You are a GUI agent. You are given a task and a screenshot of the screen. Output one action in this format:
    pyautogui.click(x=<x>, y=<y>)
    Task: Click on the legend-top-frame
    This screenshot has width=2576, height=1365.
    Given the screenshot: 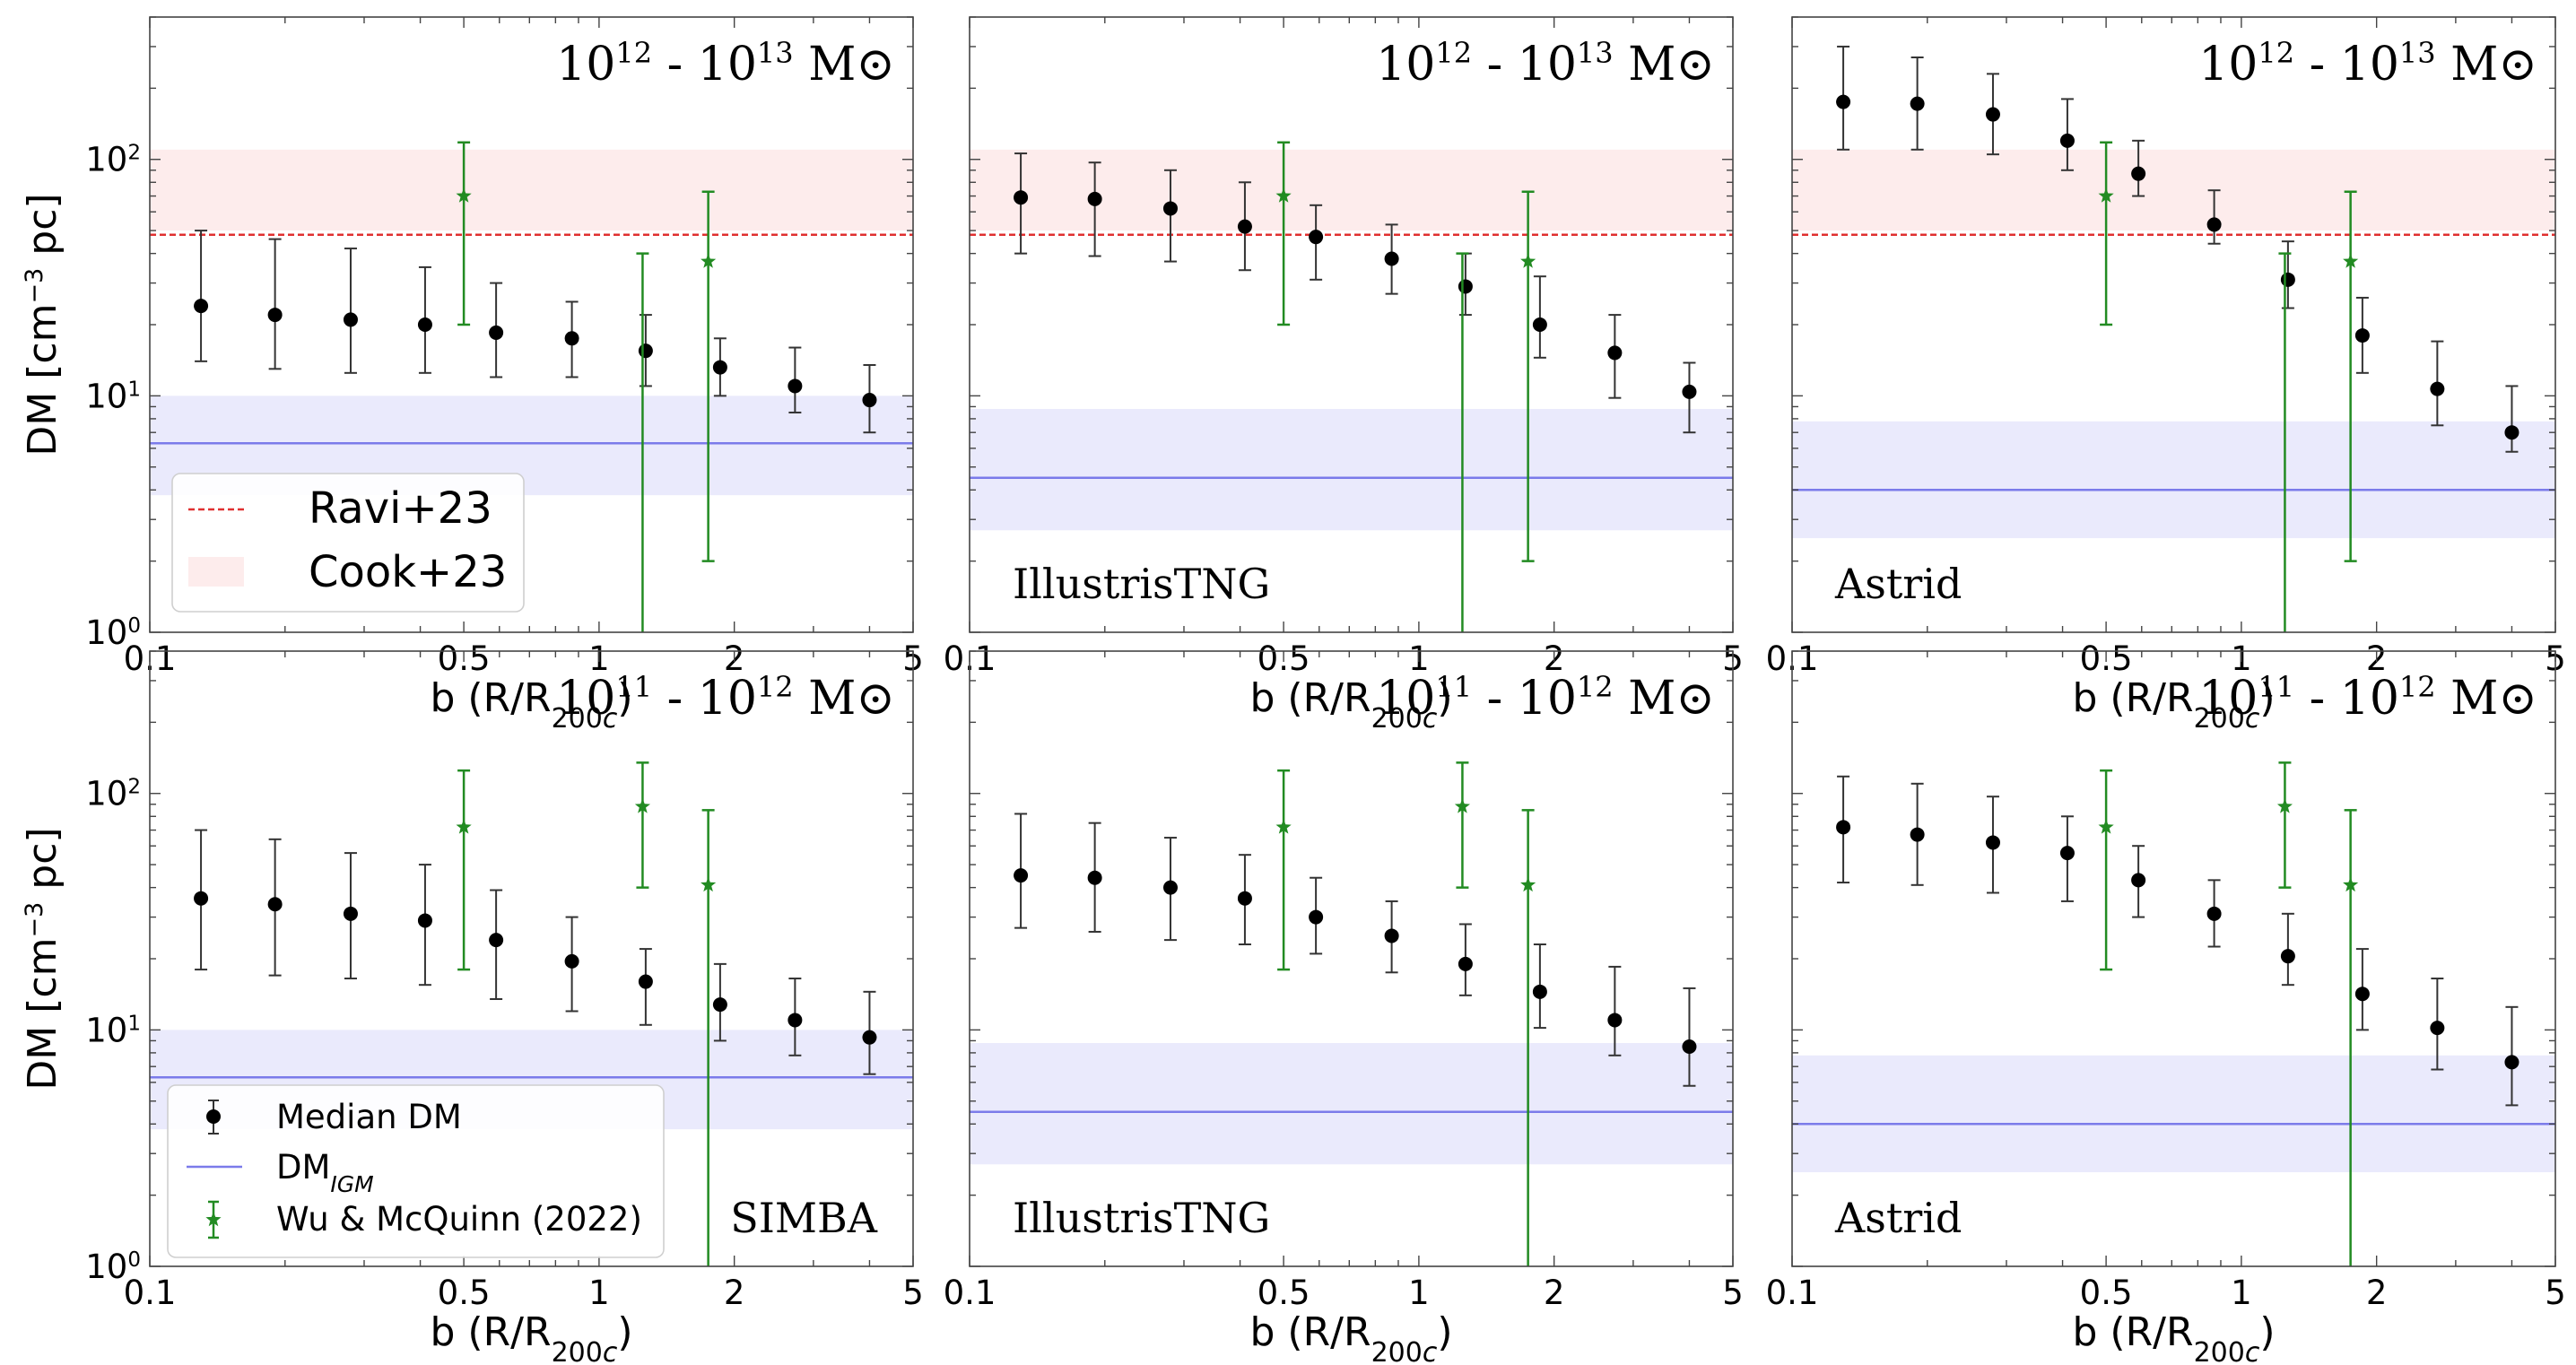 What is the action you would take?
    pyautogui.click(x=348, y=543)
    